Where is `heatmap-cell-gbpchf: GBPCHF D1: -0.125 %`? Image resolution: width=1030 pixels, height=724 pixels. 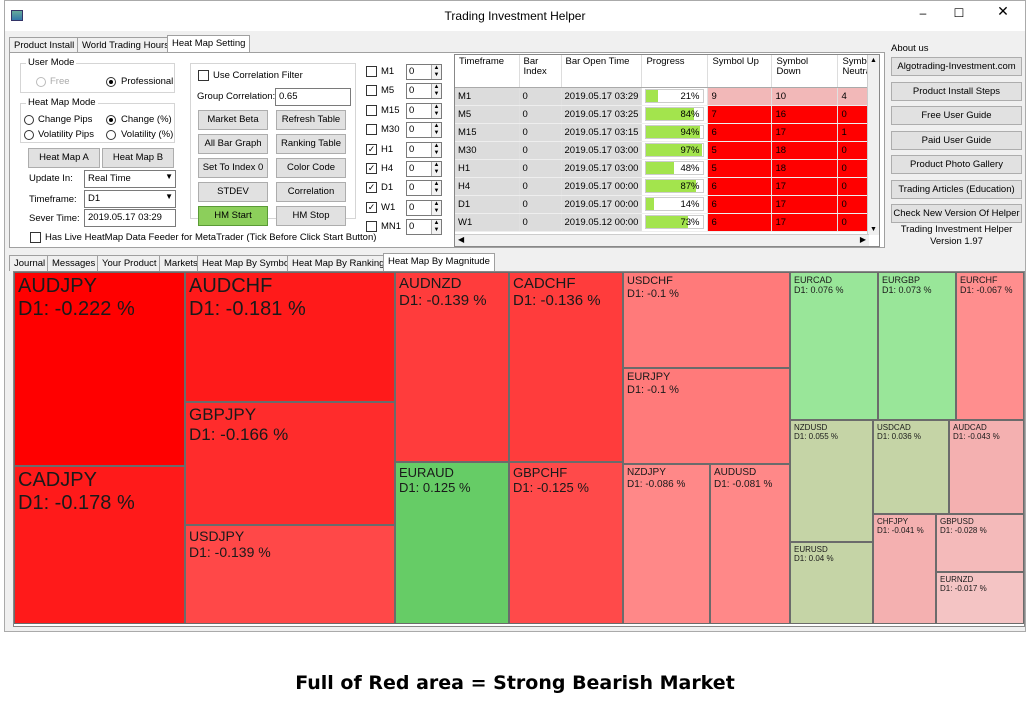
heatmap-cell-gbpchf: GBPCHF D1: -0.125 % is located at coordinates (566, 543).